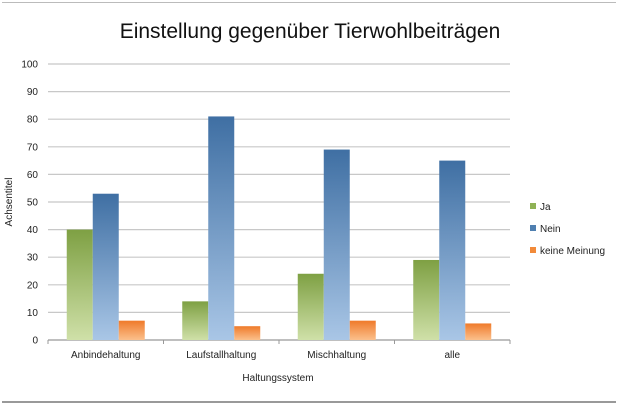  Describe the element at coordinates (336, 355) in the screenshot. I see `x-tick-label: Mischhaltung` at that location.